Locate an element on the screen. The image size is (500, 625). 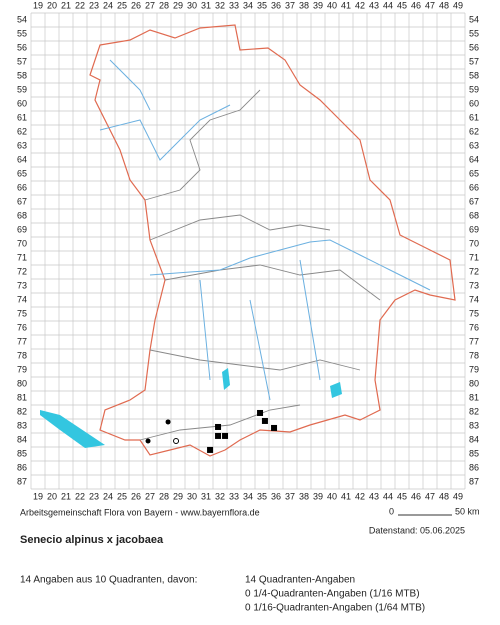
row-label: 79 is located at coordinates (474, 369).